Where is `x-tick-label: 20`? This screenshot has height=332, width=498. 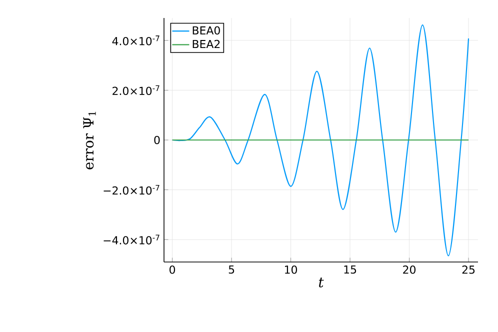 x-tick-label: 20 is located at coordinates (409, 270).